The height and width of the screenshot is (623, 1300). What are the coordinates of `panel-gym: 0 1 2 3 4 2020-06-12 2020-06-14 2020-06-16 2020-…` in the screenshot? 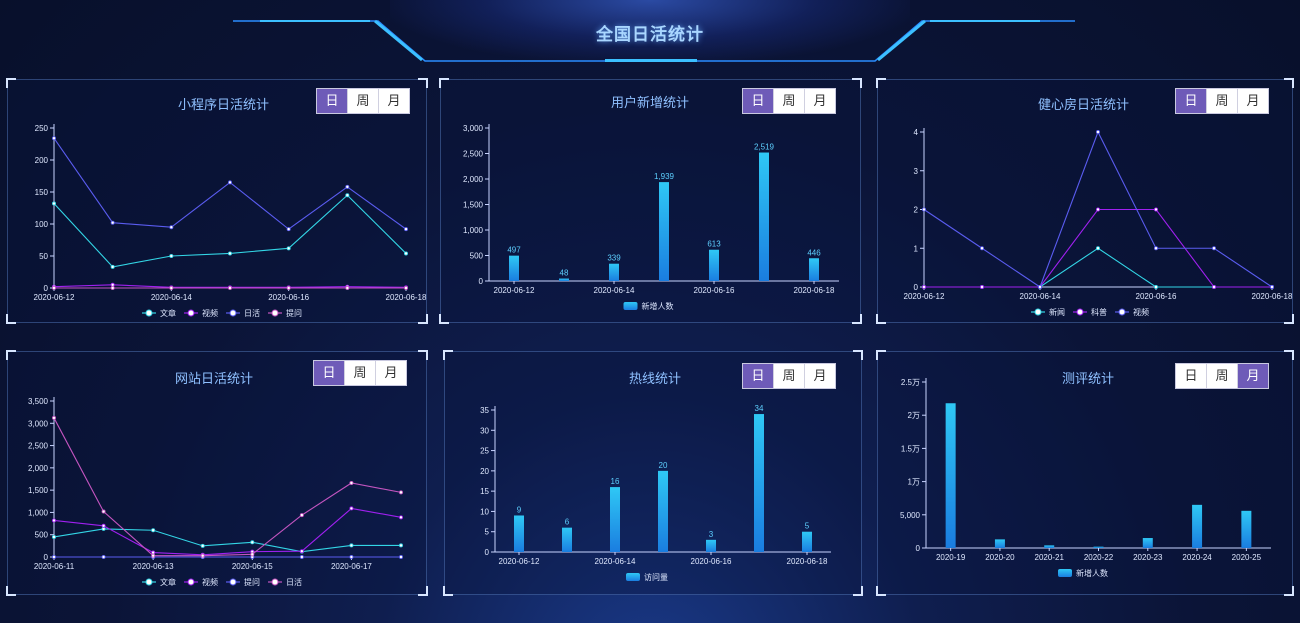 It's located at (1085, 201).